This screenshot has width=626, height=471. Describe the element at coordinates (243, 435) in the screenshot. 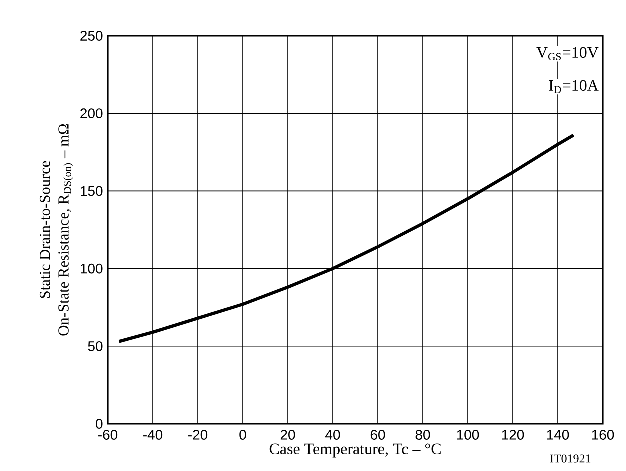

I see `x-tick-label: 0` at that location.